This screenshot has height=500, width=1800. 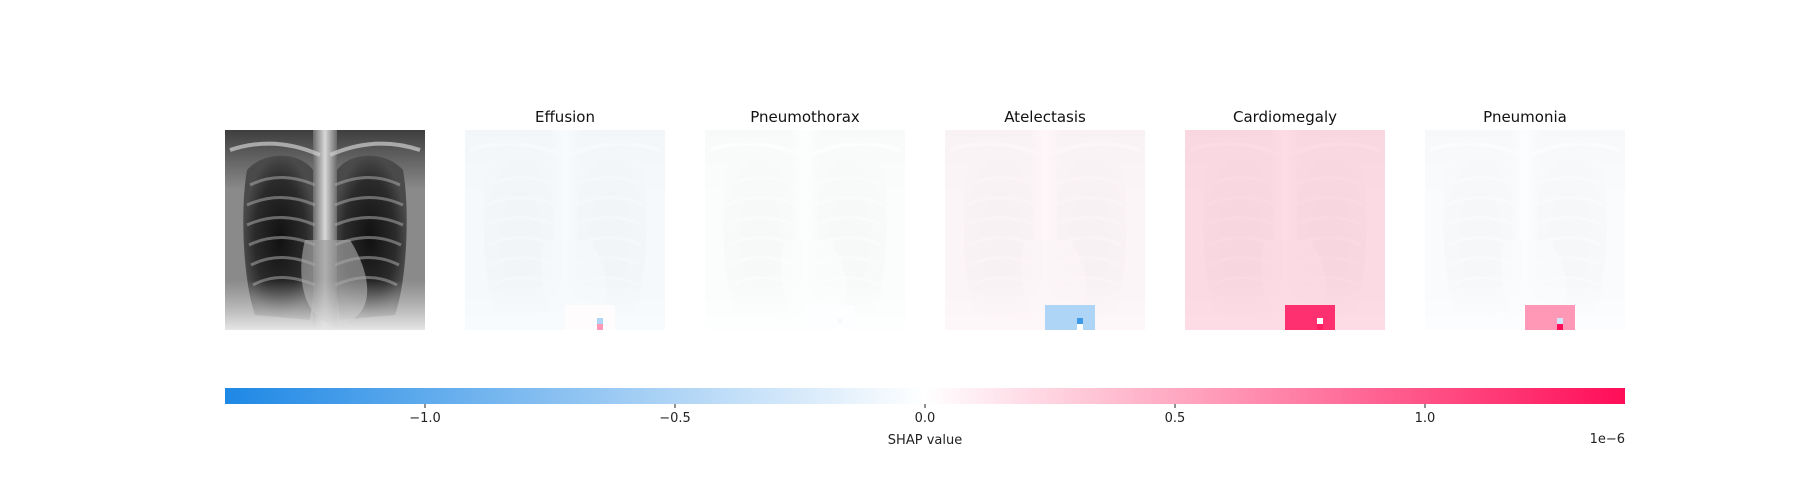 I want to click on panel-pneumothorax: Pneumothorax, so click(x=805, y=220).